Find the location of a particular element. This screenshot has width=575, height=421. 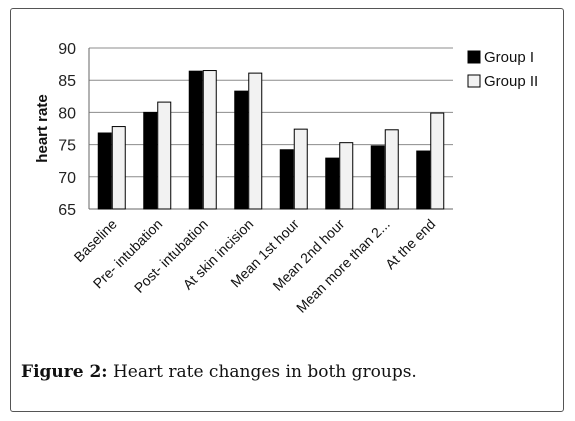

legend-swatch-group-i is located at coordinates (474, 57).